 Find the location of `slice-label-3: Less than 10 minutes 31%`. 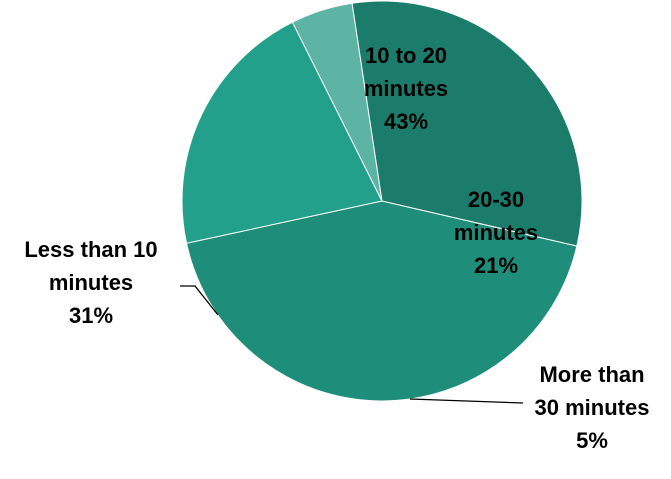

slice-label-3: Less than 10 minutes 31% is located at coordinates (90, 282).